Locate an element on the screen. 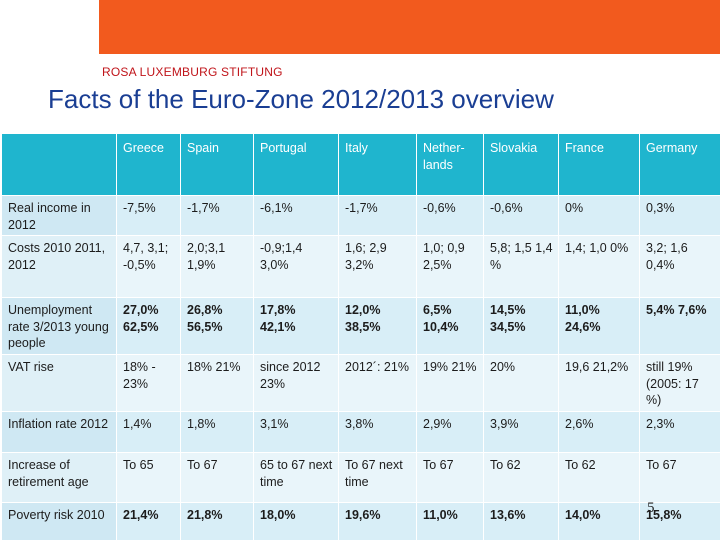 The image size is (720, 540). table-cell: still 19% (2005: 17 %) is located at coordinates (679, 383).